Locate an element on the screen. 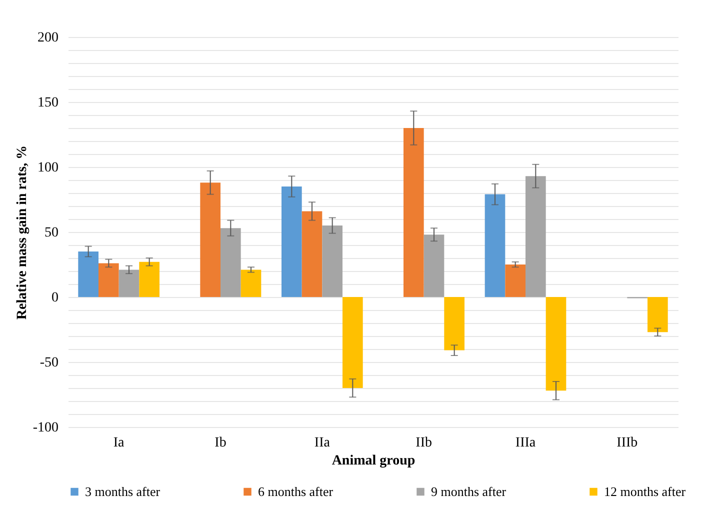 This screenshot has height=510, width=720. x-tick-label: IIa is located at coordinates (322, 443).